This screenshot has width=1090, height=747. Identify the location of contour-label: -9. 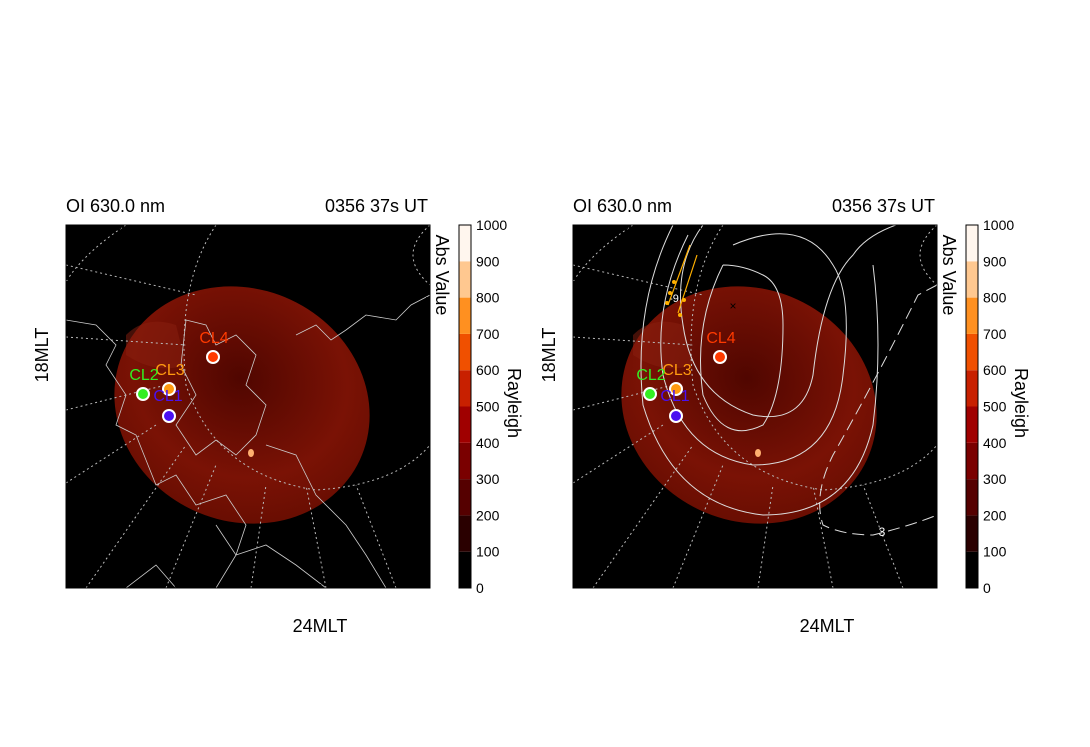
(674, 299).